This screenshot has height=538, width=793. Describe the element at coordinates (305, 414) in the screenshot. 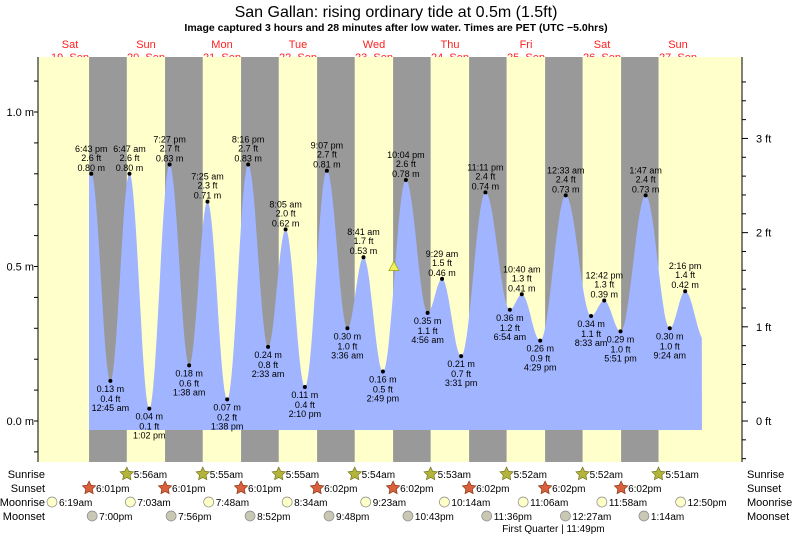

I see `tide-time-label: 2:10 pm` at that location.